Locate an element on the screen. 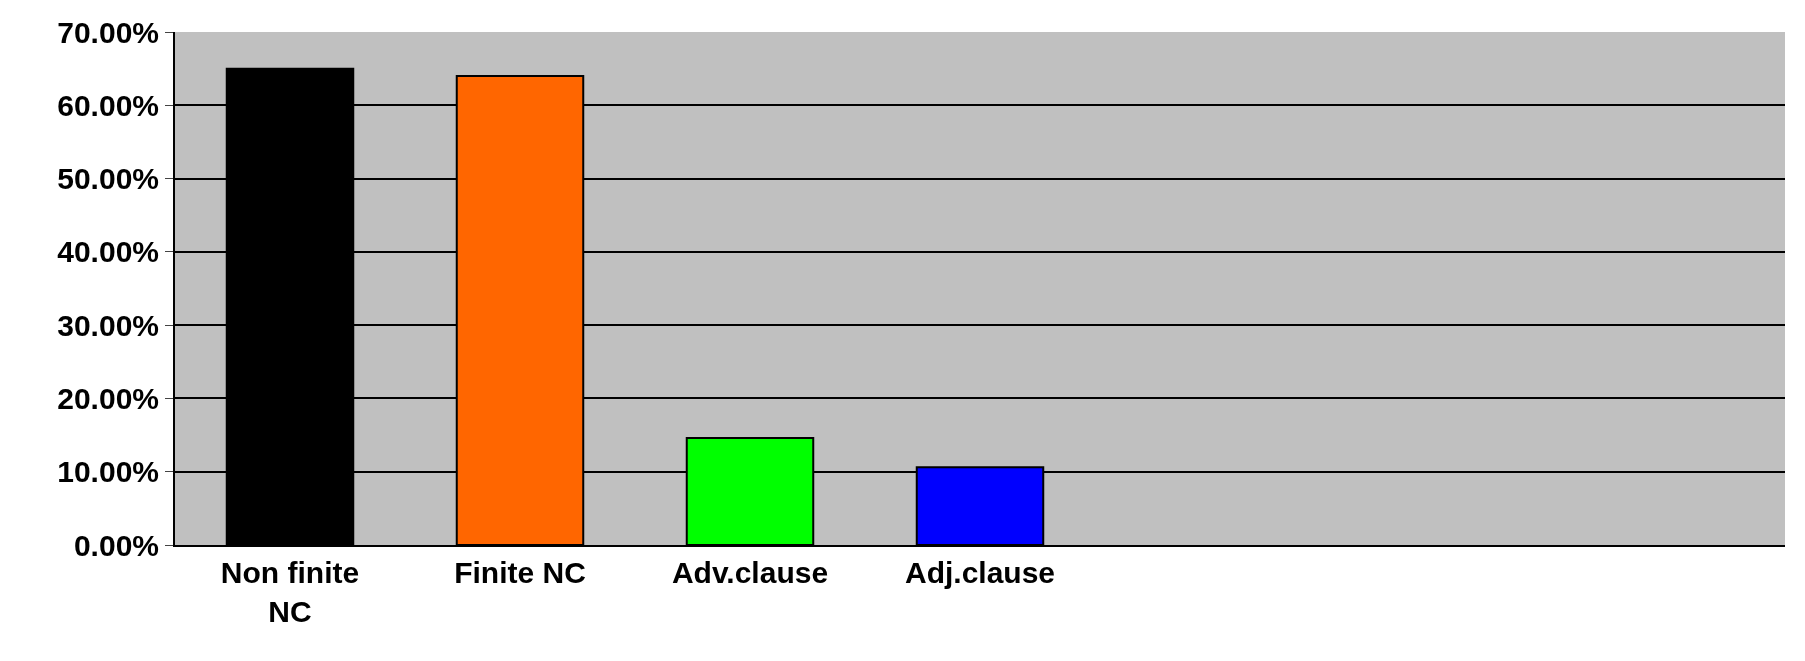 This screenshot has width=1805, height=661. x-tick-label: Non finite NC is located at coordinates (290, 592).